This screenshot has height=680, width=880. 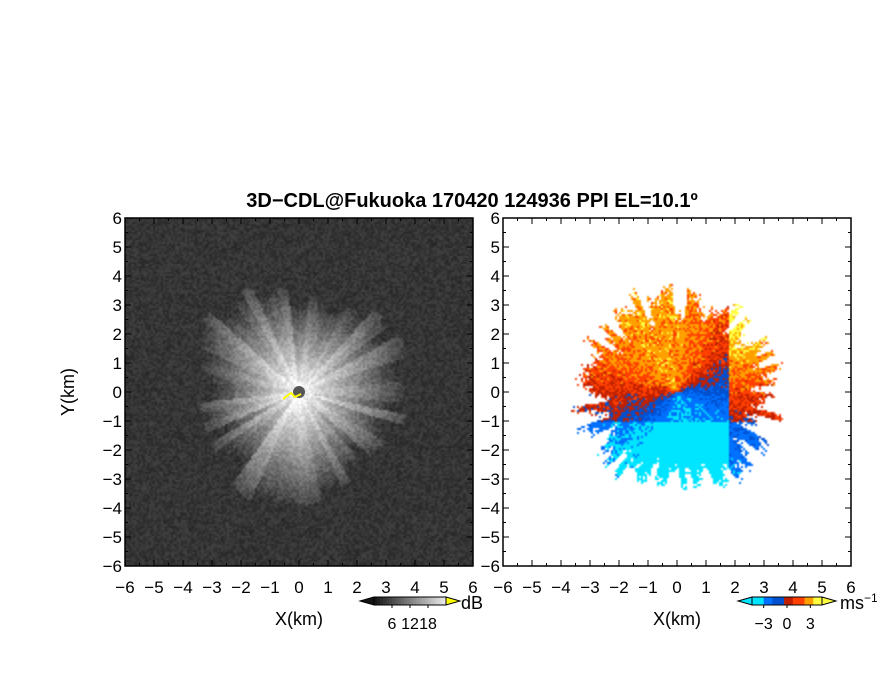 I want to click on x-tick-label: 5, so click(x=443, y=587).